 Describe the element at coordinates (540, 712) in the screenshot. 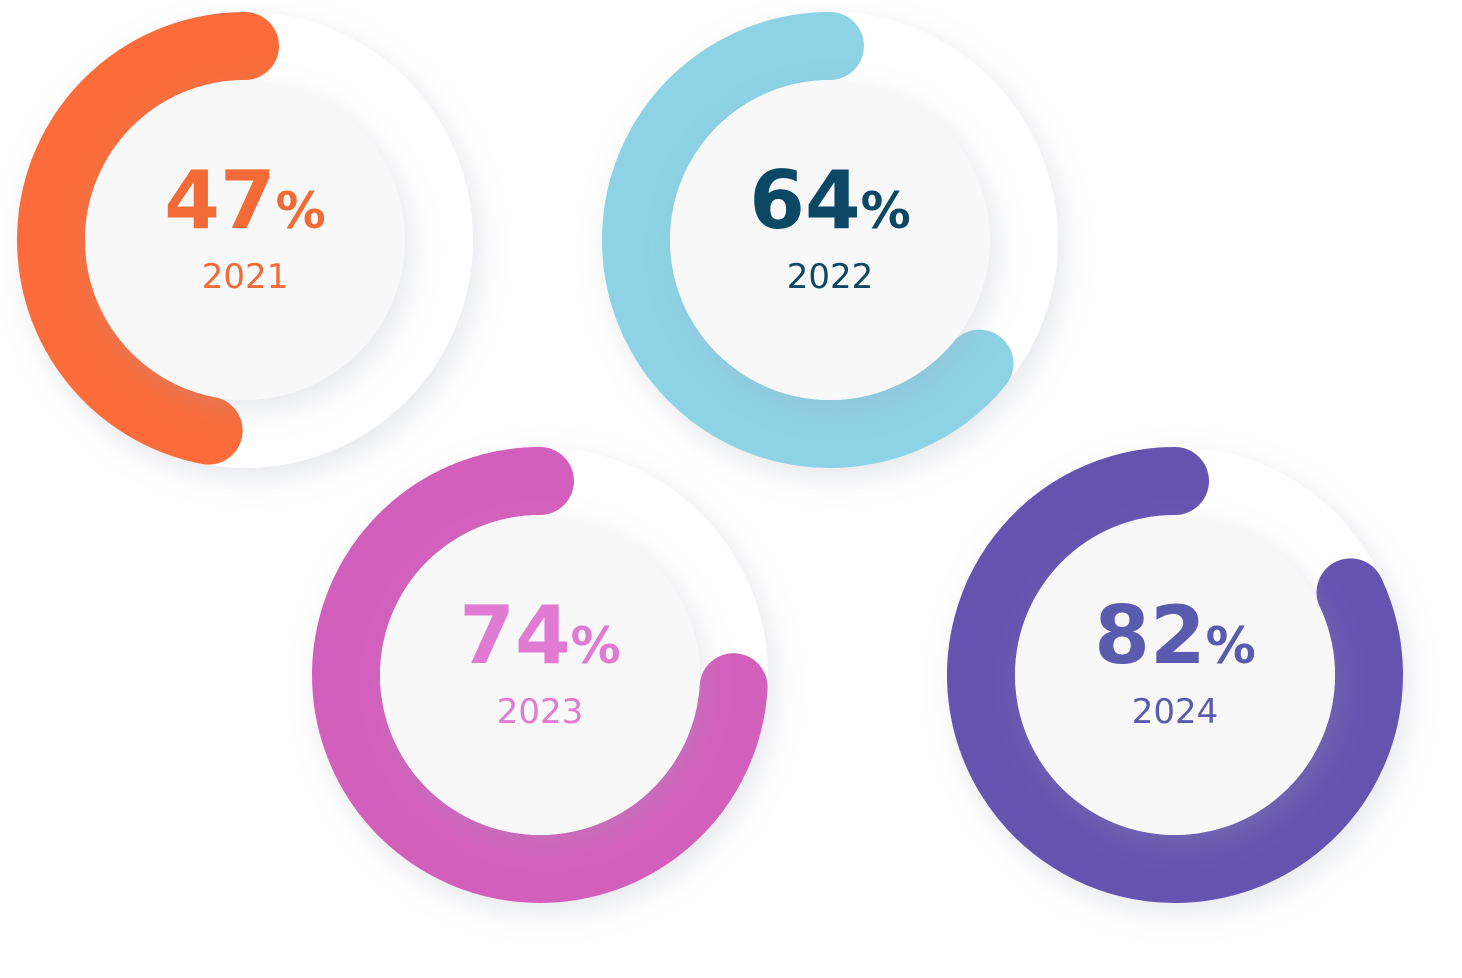

I see `category-label: 2023` at that location.